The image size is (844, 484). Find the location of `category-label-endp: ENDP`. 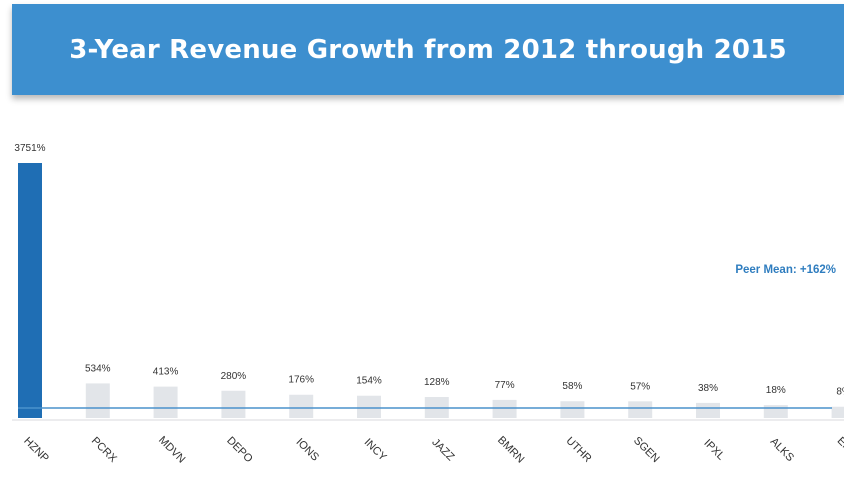

category-label-endp: ENDP is located at coordinates (839, 450).